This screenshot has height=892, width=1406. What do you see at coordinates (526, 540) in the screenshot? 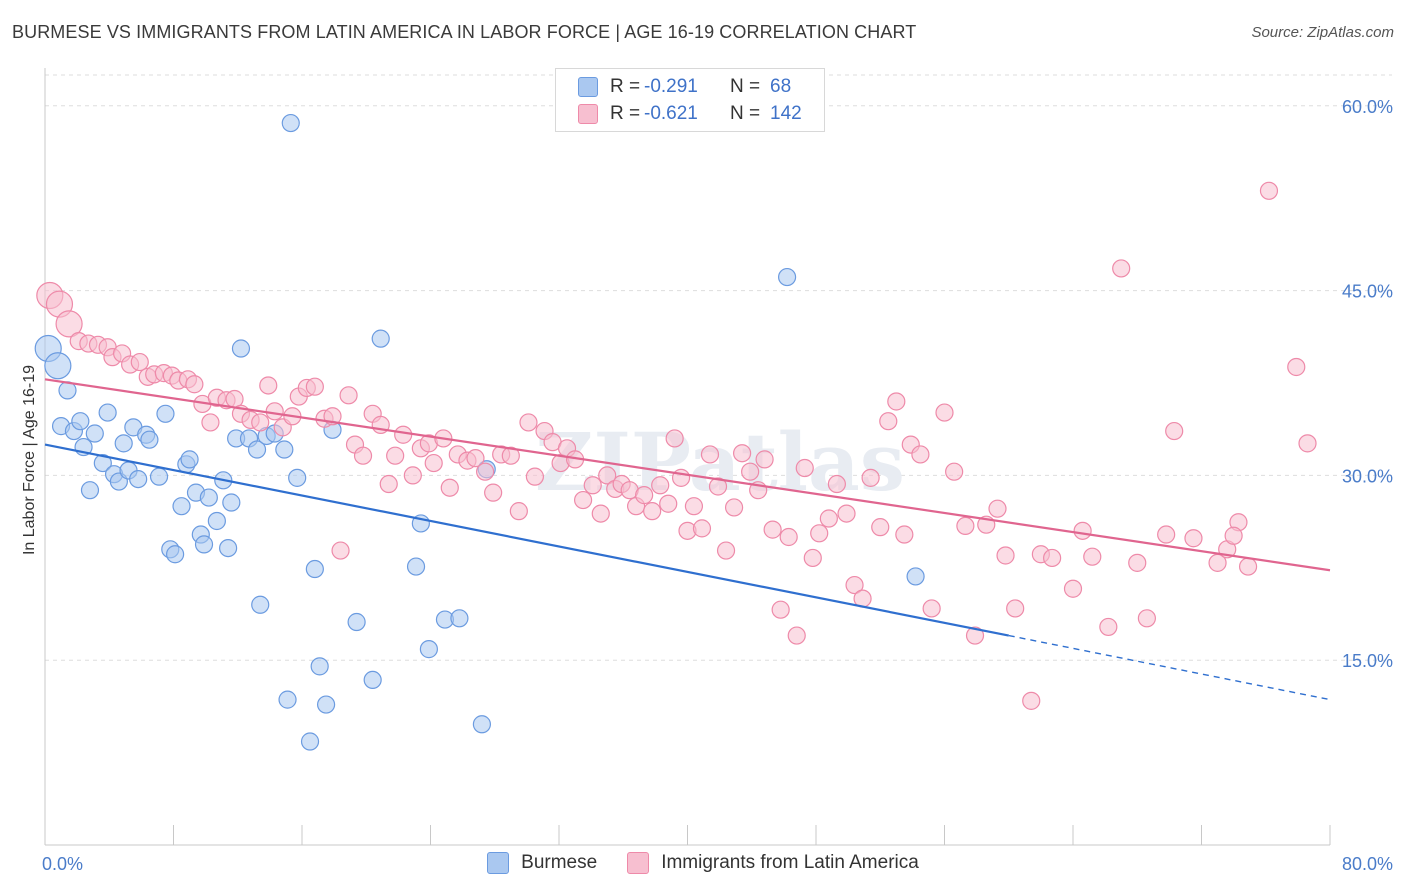
I see `burmese-trend-line` at bounding box center [526, 540].